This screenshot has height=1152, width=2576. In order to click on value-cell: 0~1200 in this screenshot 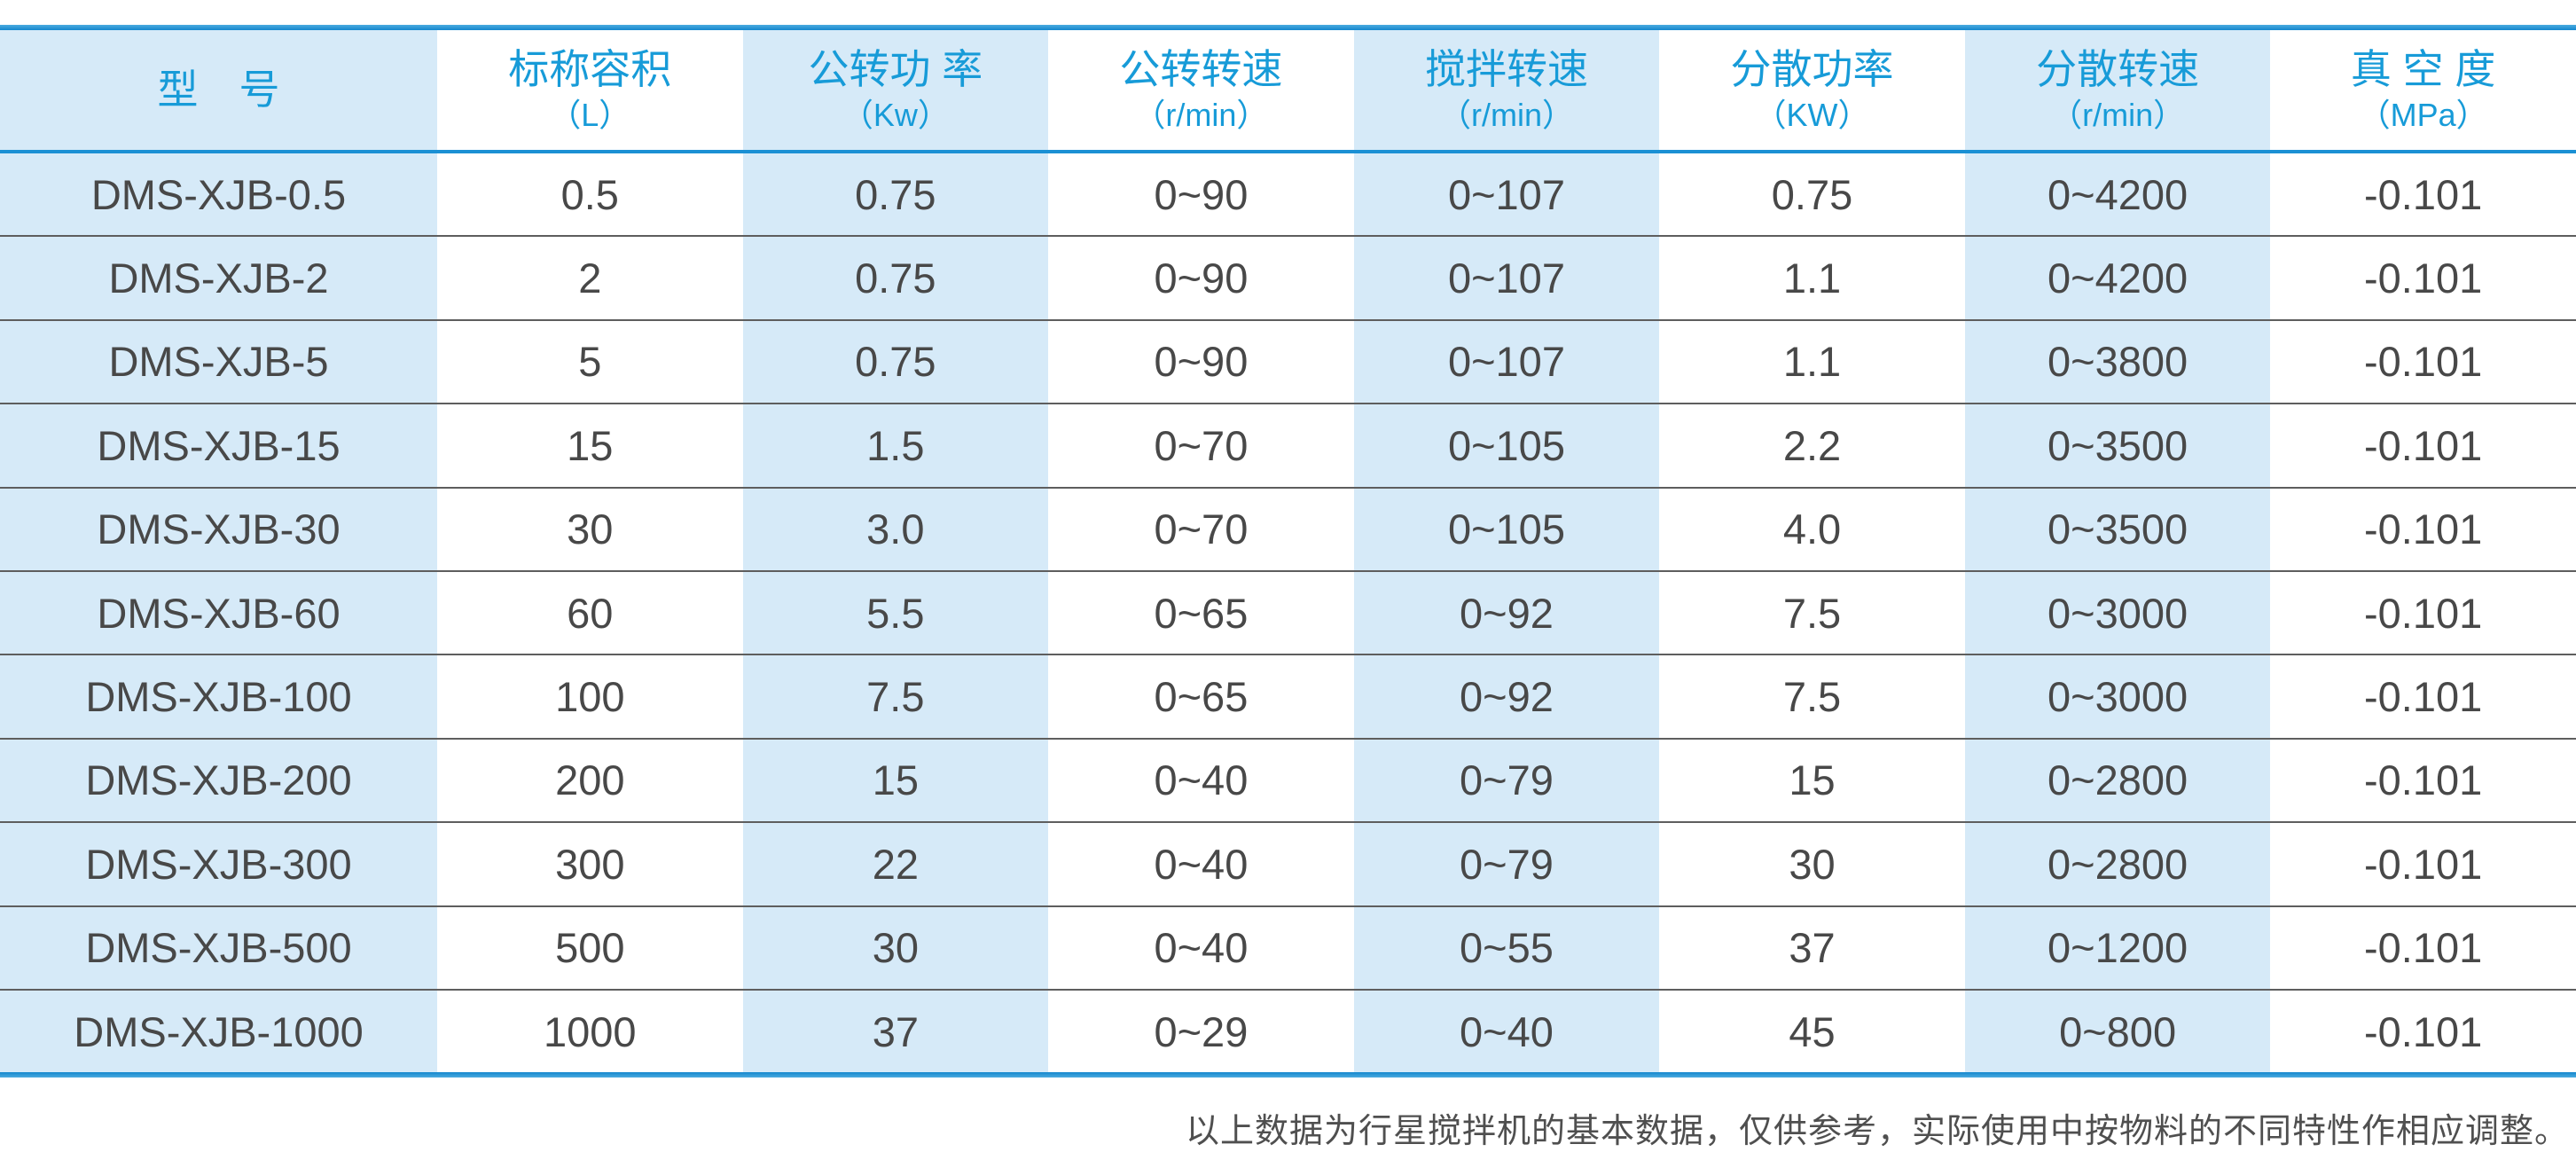, I will do `click(2117, 948)`.